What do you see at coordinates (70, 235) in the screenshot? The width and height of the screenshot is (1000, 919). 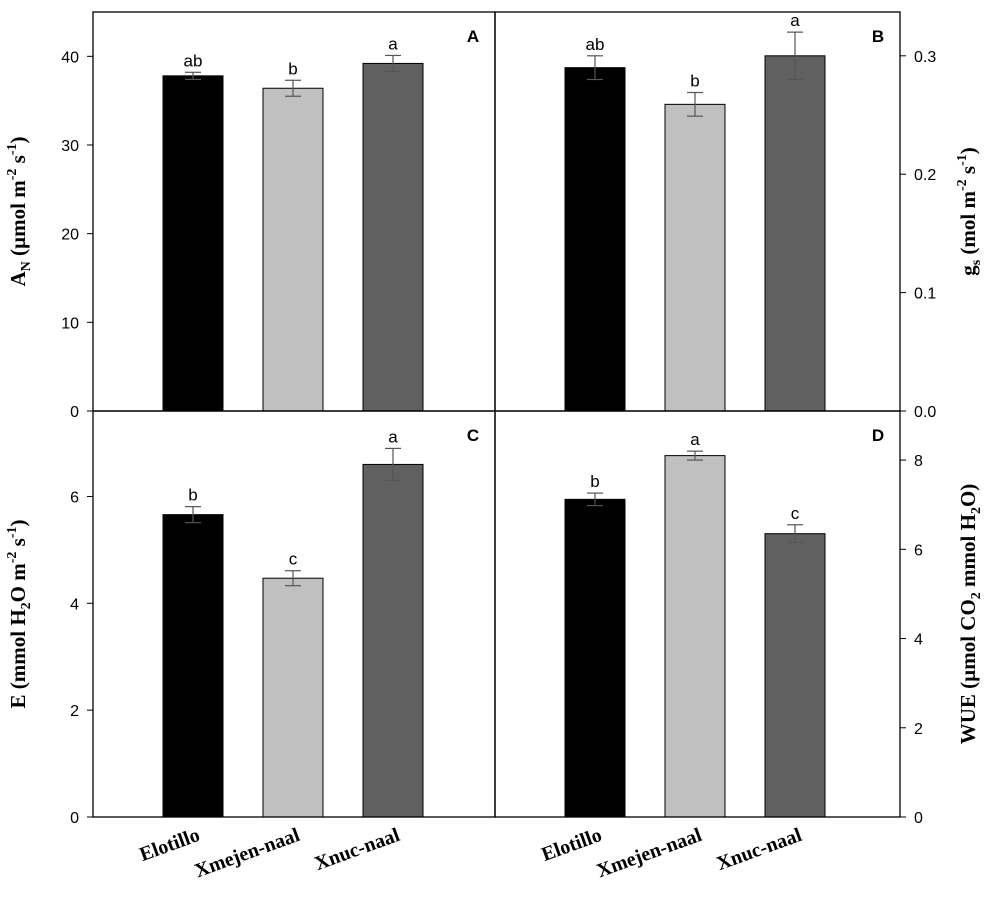 I see `y-tick-label: 20` at bounding box center [70, 235].